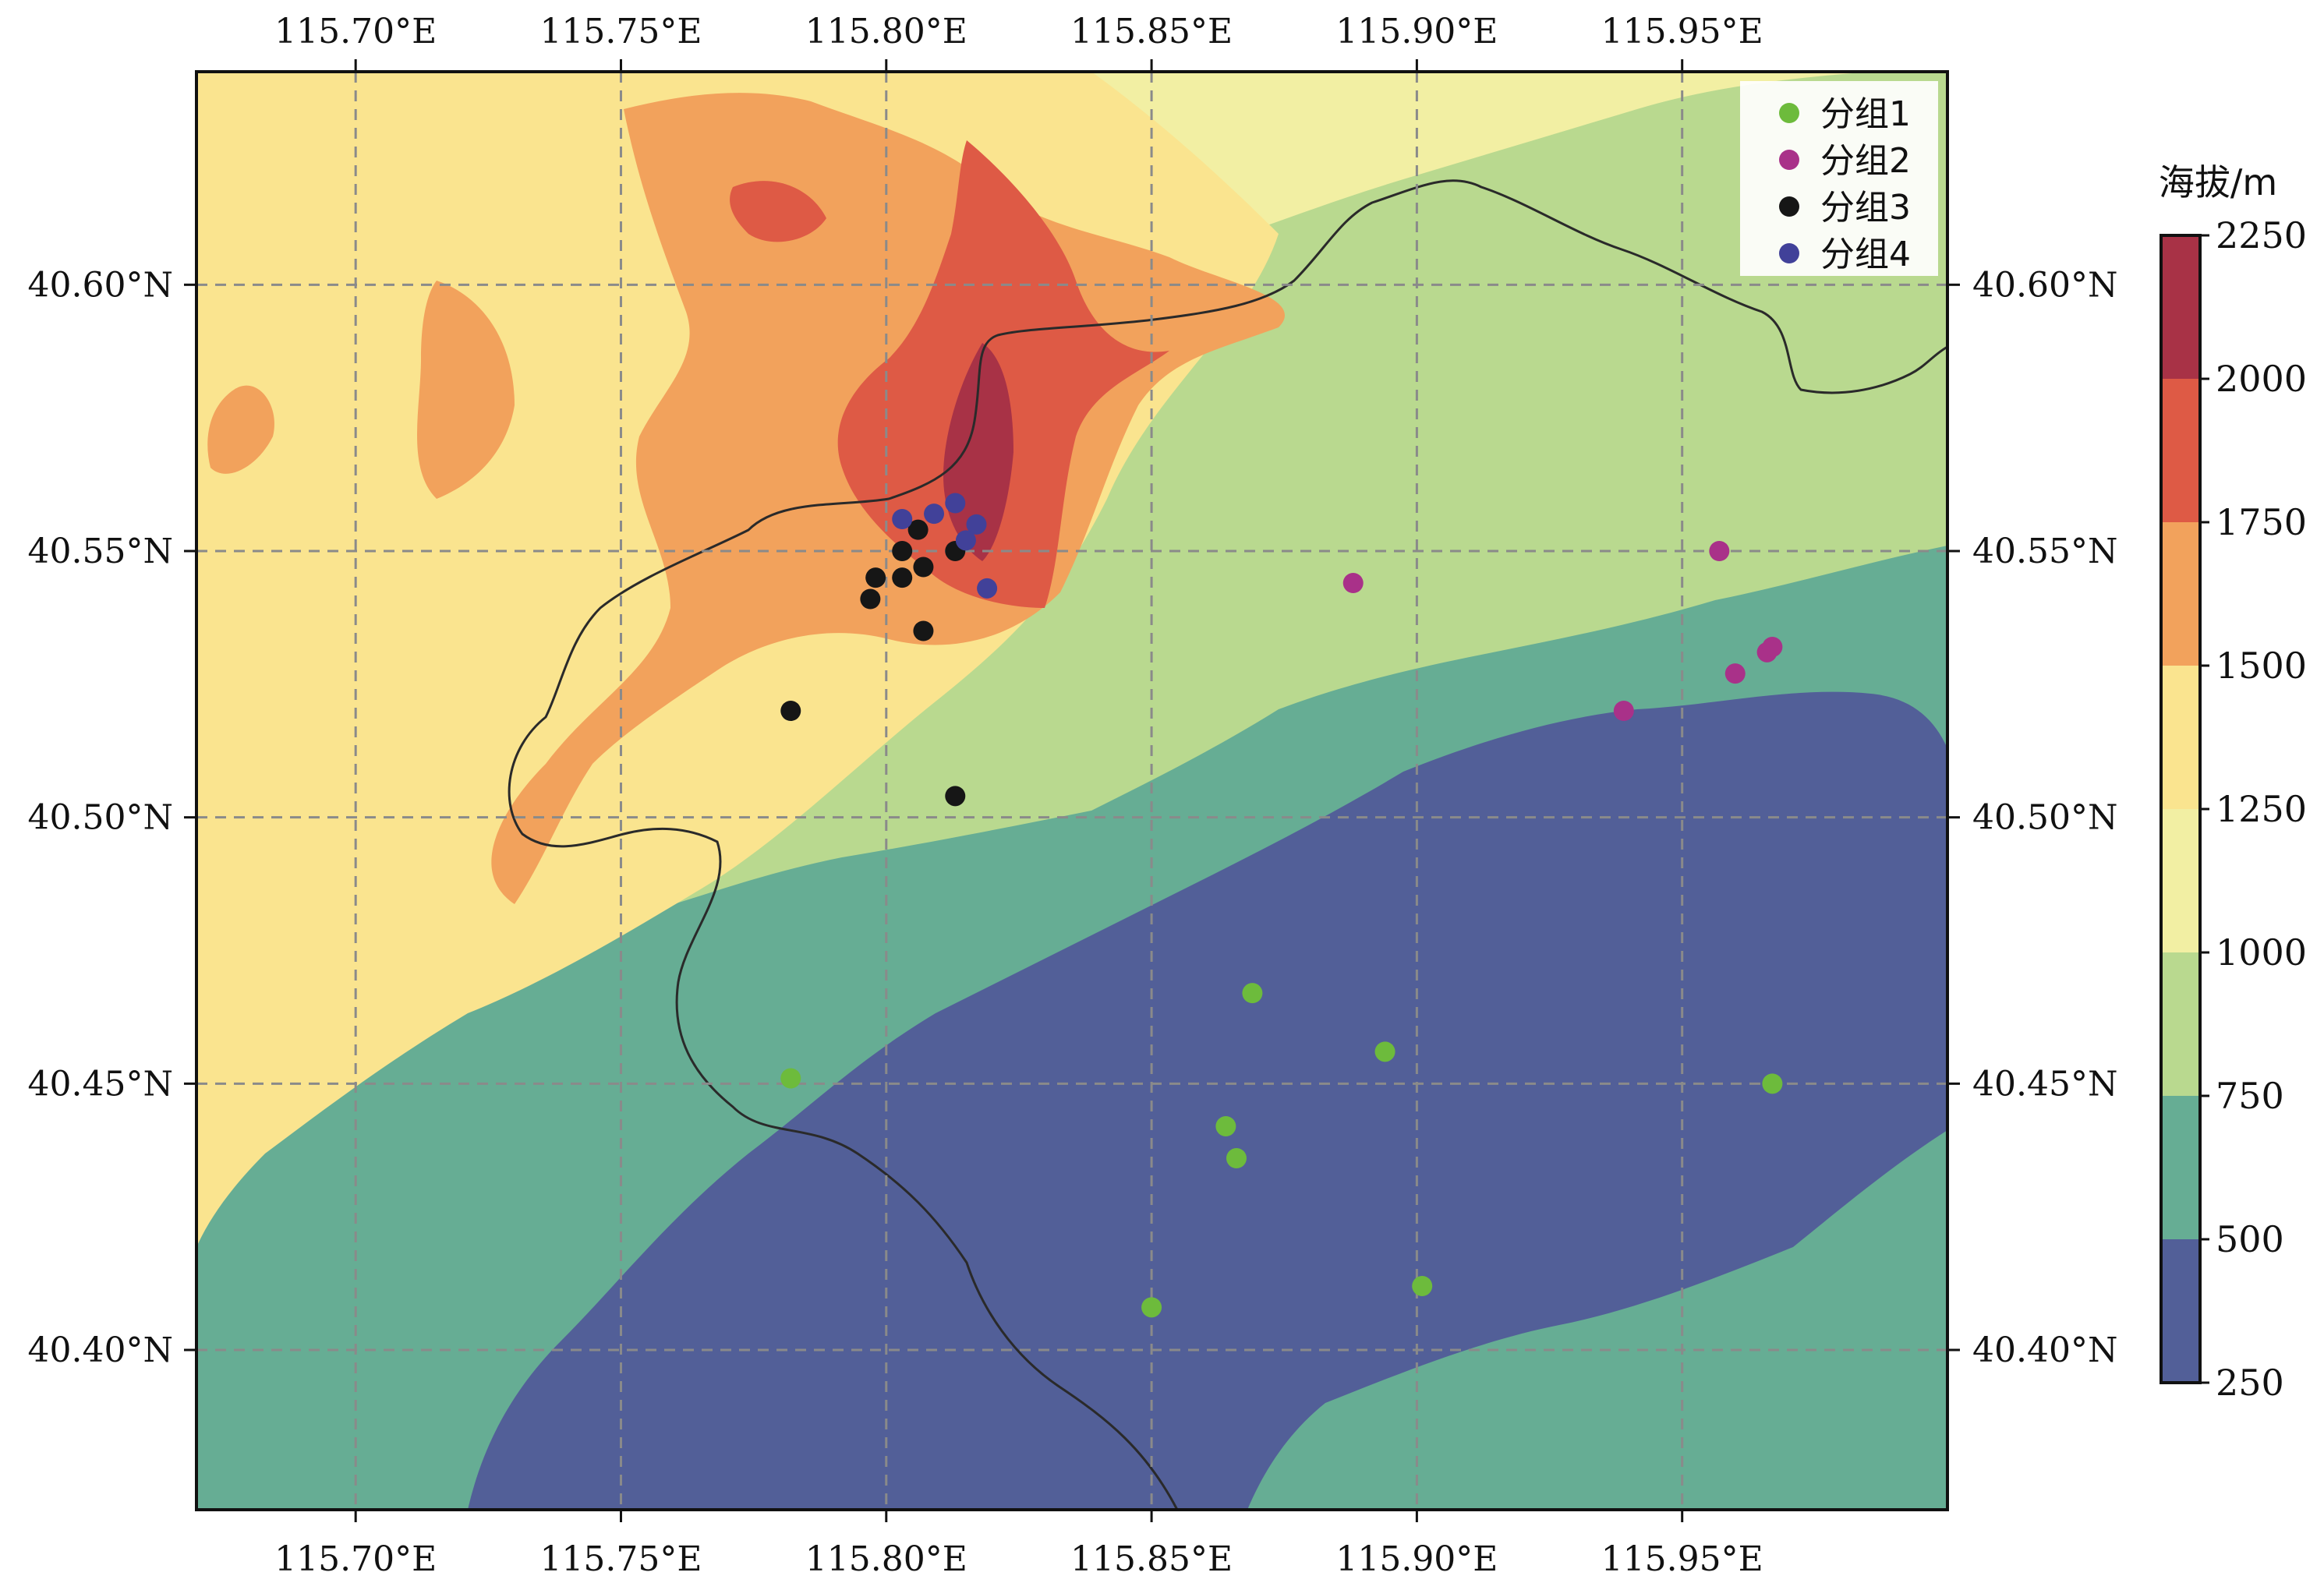  I want to click on x-tick-label-bottom-3: 115.85°E, so click(1151, 1559).